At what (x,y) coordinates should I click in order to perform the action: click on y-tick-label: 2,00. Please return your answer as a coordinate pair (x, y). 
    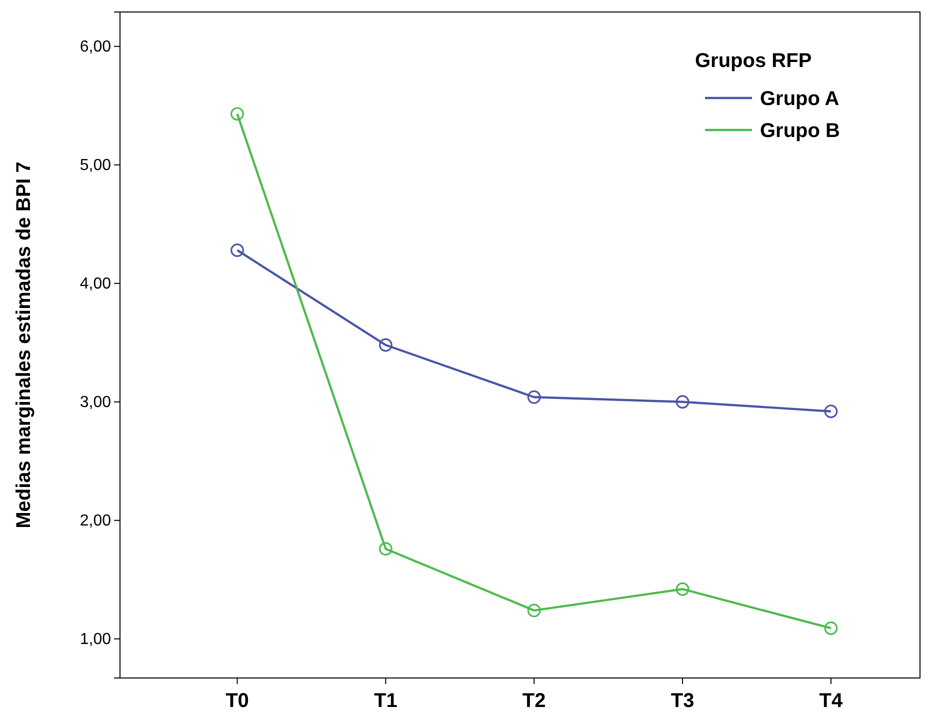
    Looking at the image, I should click on (96, 521).